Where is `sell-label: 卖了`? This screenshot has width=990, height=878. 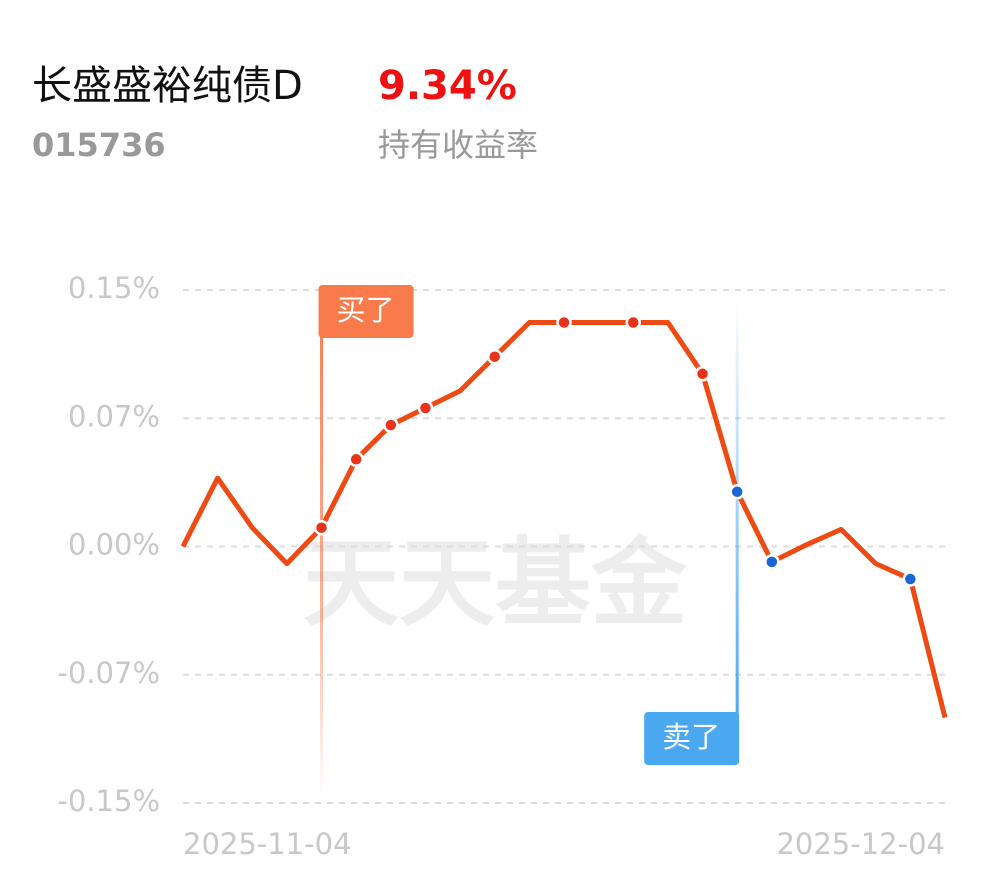 sell-label: 卖了 is located at coordinates (691, 737).